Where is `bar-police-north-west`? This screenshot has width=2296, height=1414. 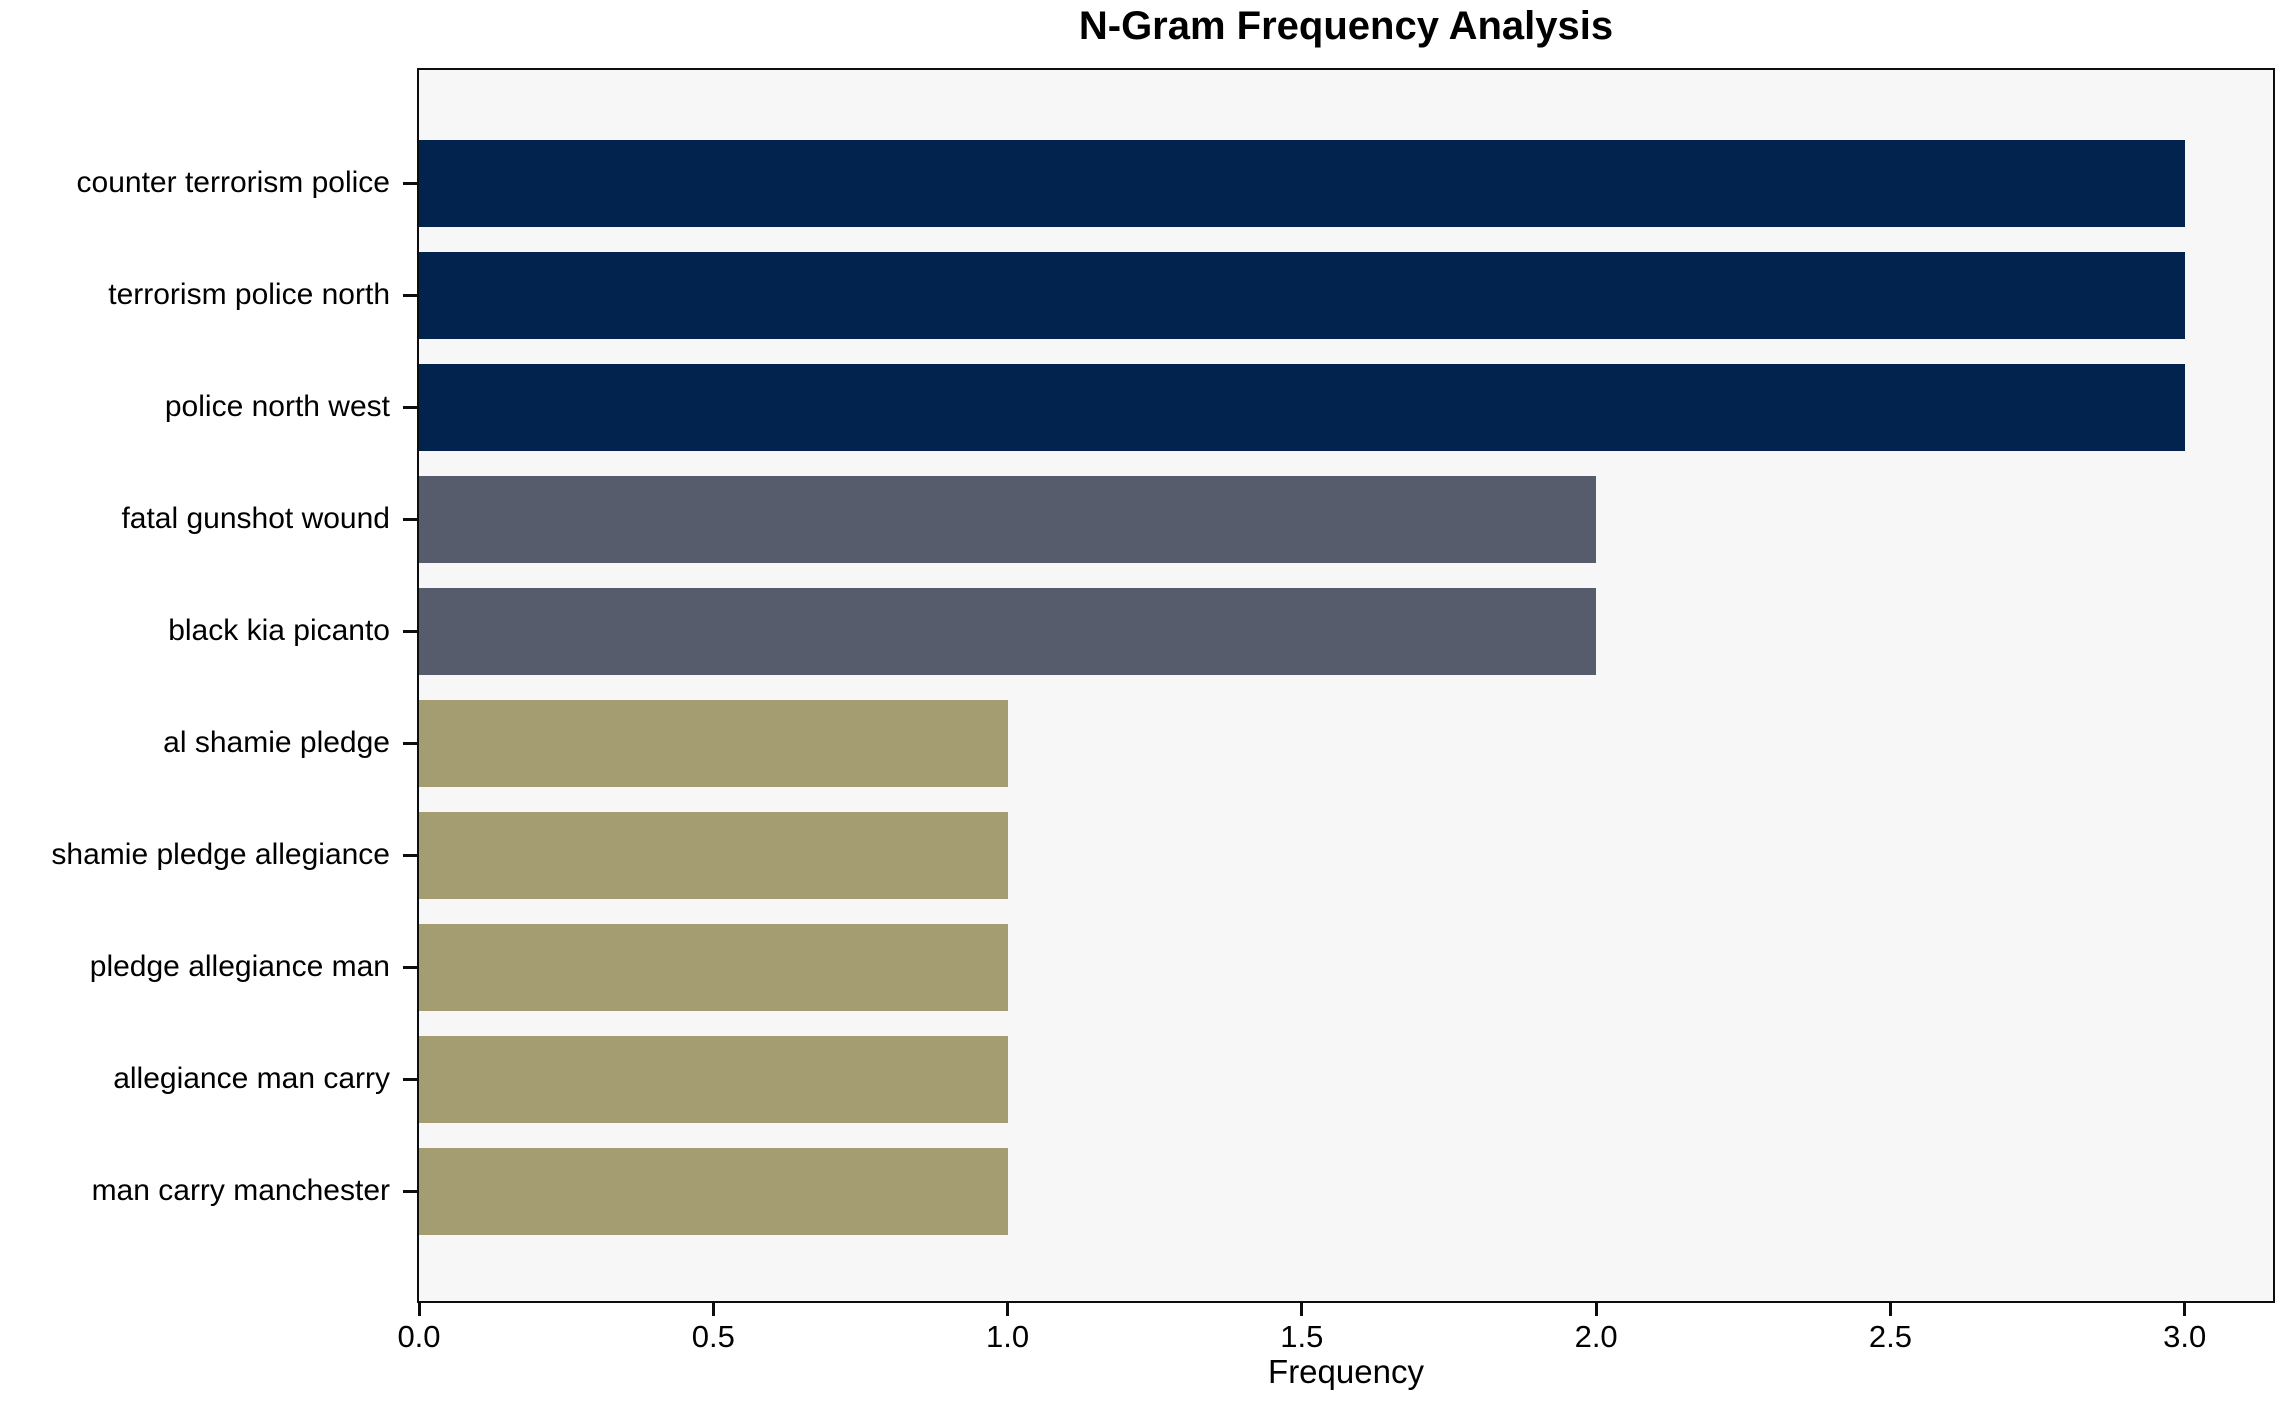
bar-police-north-west is located at coordinates (1302, 407).